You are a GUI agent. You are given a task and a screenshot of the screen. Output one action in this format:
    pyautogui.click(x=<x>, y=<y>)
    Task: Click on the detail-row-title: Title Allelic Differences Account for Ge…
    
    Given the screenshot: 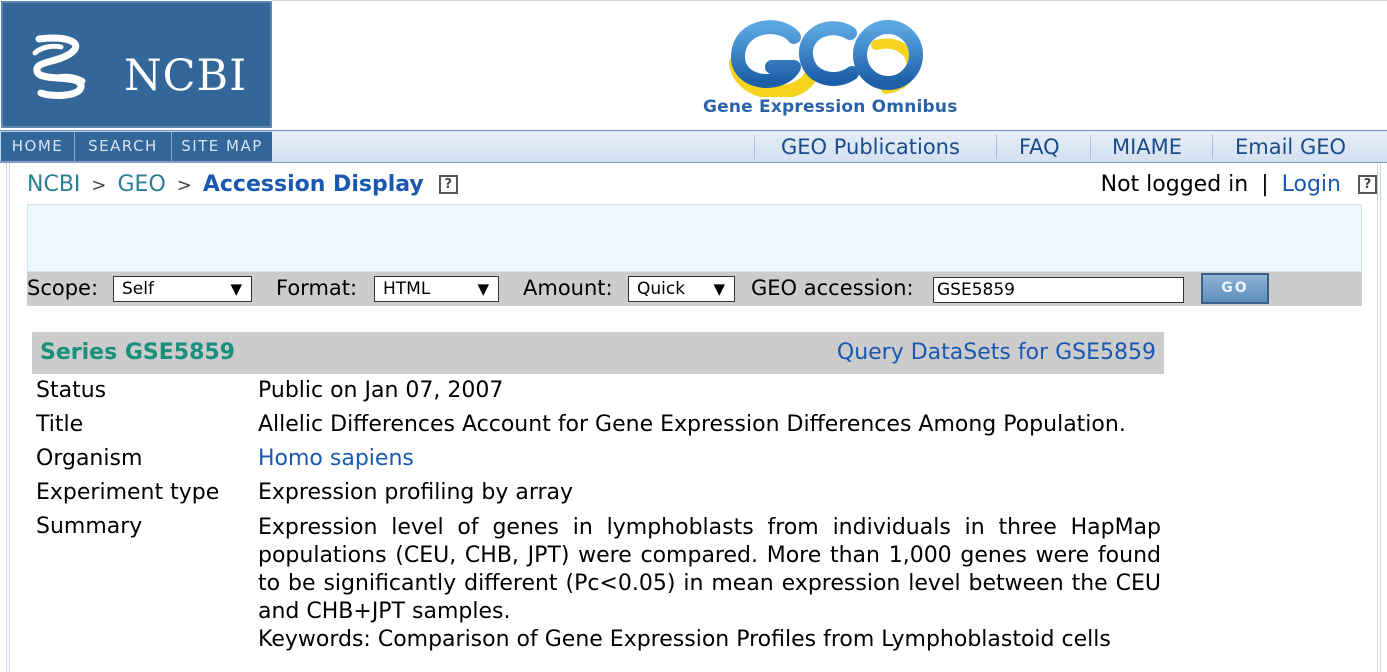 What is the action you would take?
    pyautogui.click(x=601, y=427)
    